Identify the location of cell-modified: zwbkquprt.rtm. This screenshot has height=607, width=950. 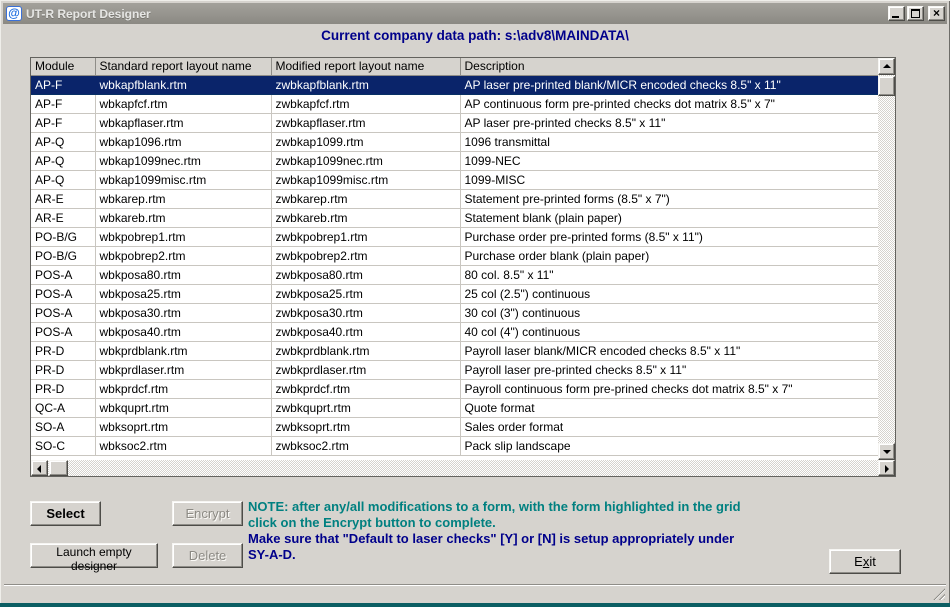
(366, 408).